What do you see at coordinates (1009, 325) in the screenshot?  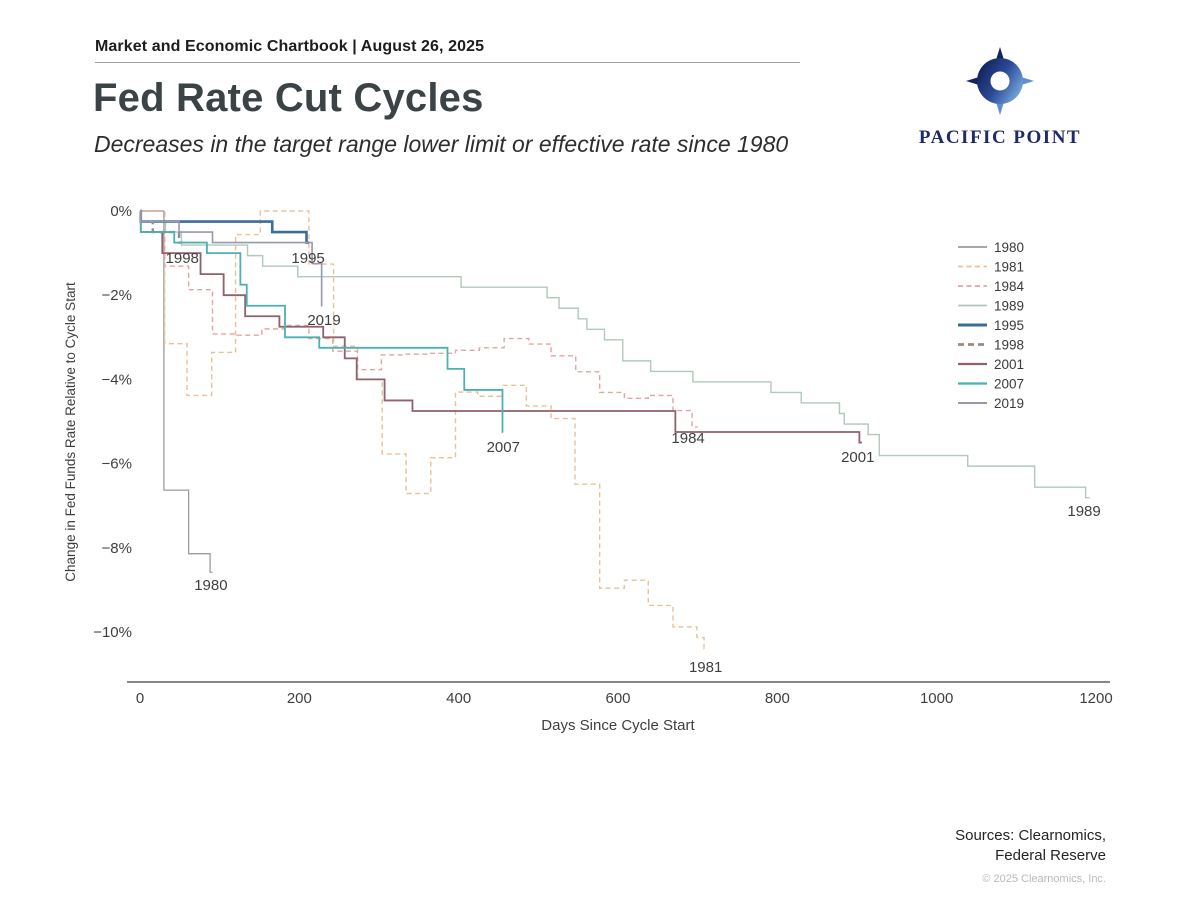 I see `legend-label-1995: 1995` at bounding box center [1009, 325].